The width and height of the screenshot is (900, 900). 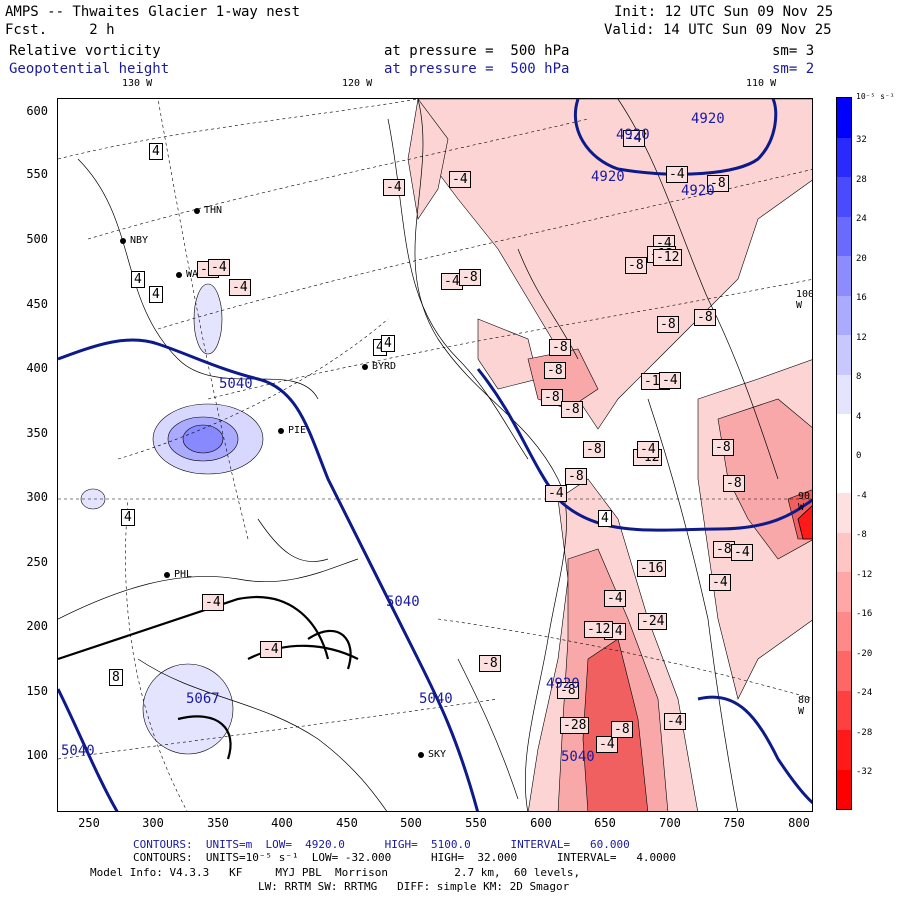 What do you see at coordinates (861, 337) in the screenshot?
I see `colorbar-label: 12` at bounding box center [861, 337].